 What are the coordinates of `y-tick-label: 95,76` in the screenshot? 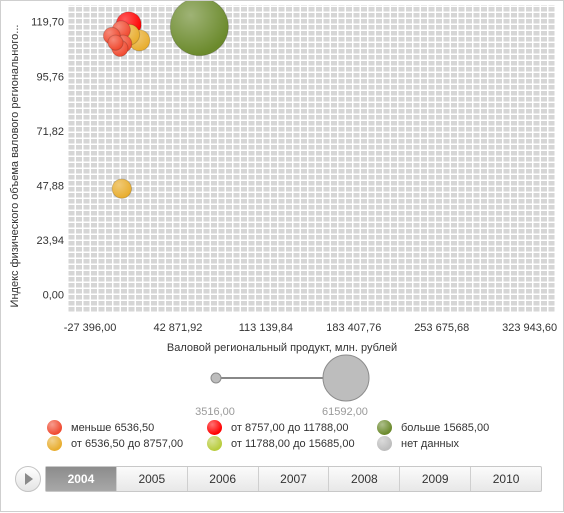 It's located at (50, 77).